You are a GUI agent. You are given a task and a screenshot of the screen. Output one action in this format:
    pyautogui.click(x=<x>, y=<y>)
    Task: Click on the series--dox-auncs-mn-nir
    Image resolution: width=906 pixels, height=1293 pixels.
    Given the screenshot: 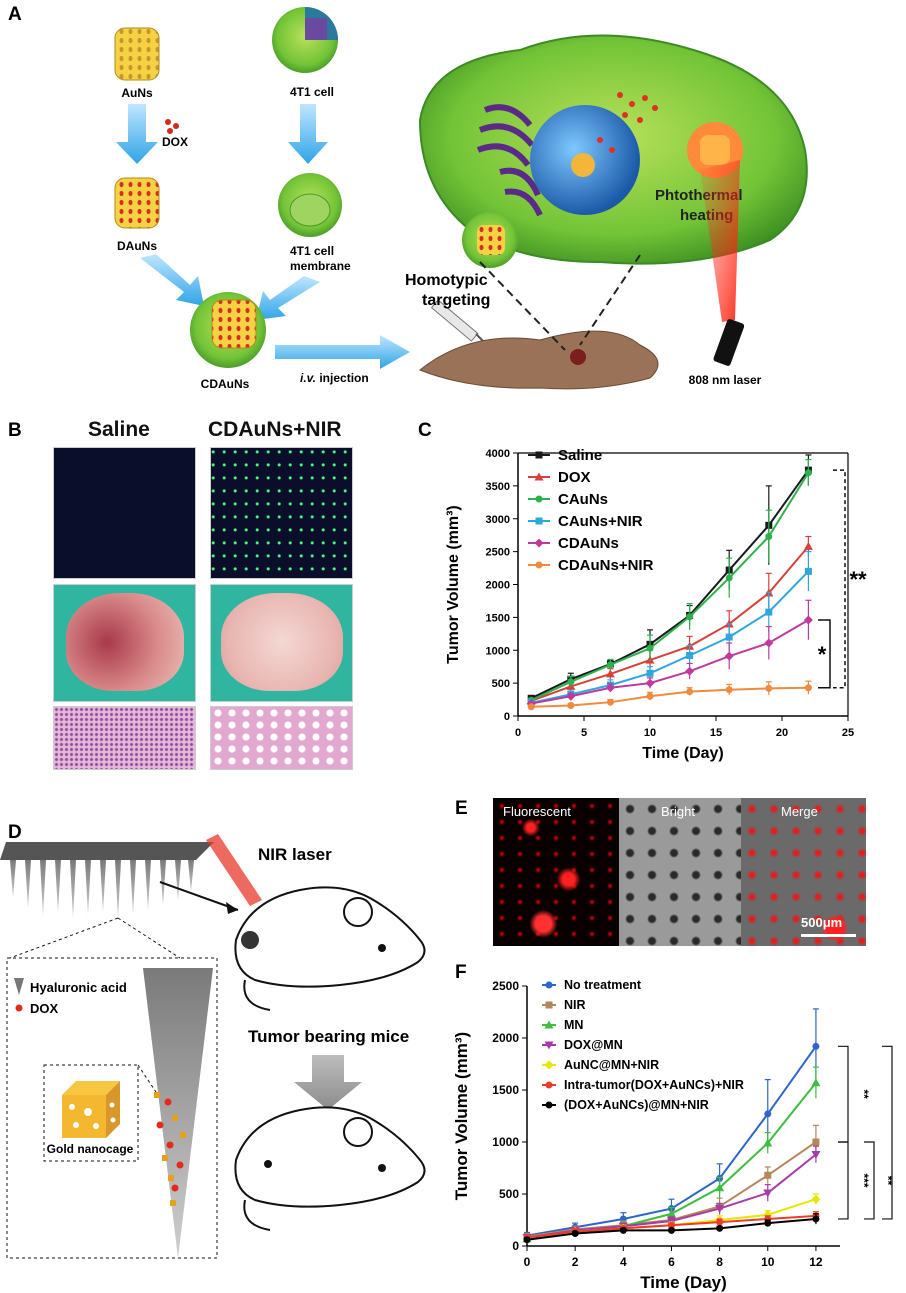 What is the action you would take?
    pyautogui.click(x=671, y=1228)
    